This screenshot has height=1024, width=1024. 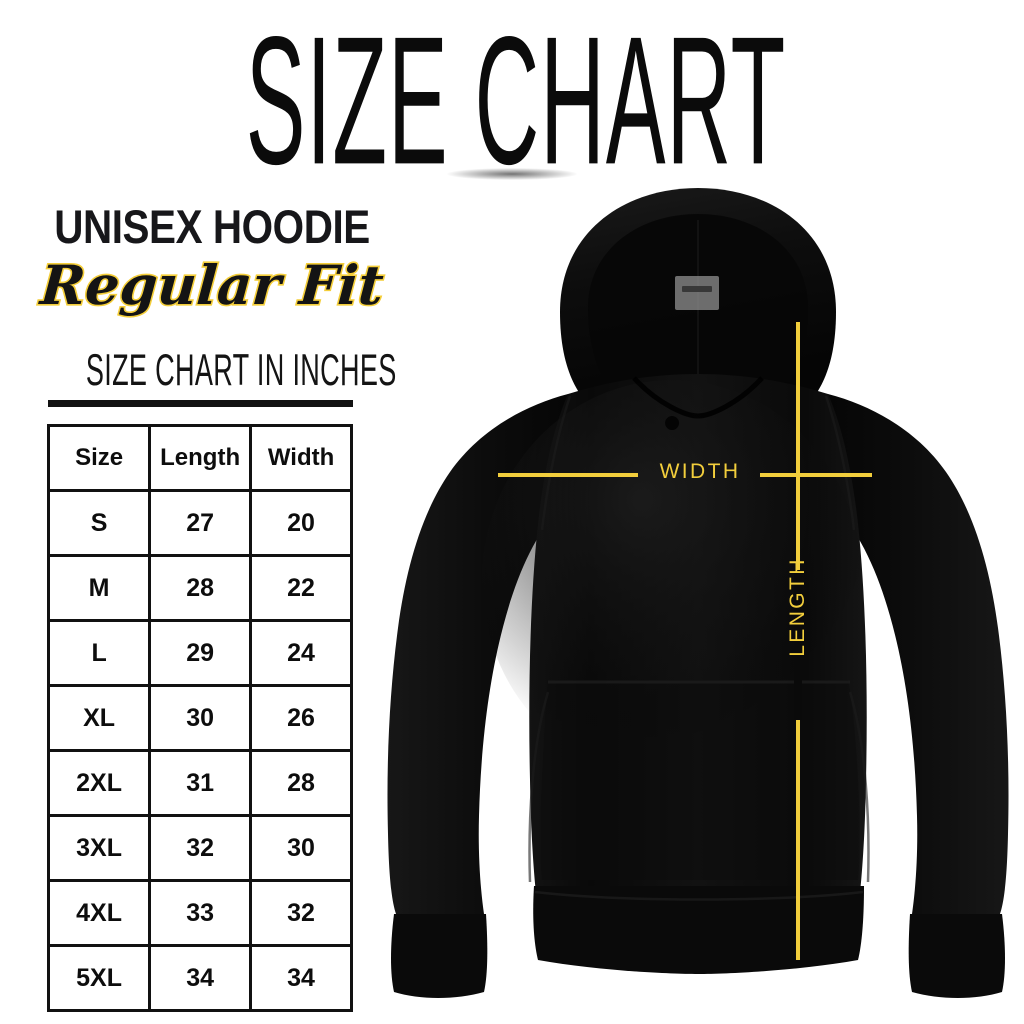 I want to click on table-row: L 29 24, so click(x=199, y=653).